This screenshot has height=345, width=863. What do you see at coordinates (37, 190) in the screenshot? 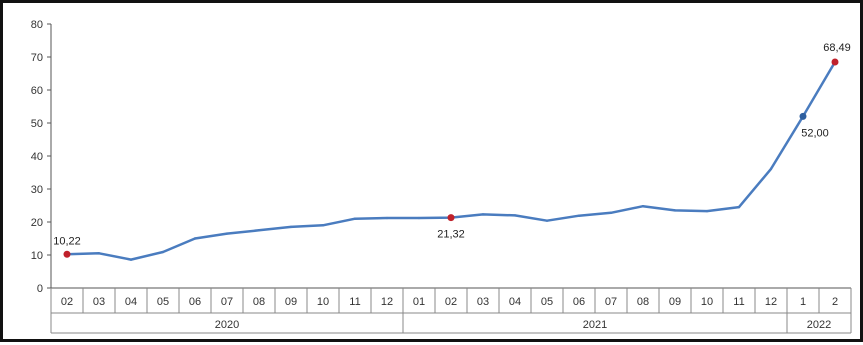
I see `y-tick-label: 30` at bounding box center [37, 190].